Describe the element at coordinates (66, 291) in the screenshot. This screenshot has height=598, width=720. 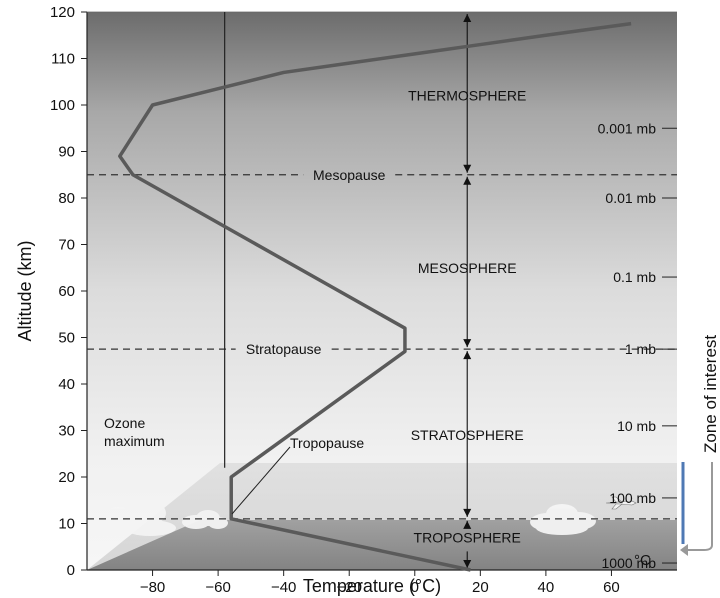
I see `y-tick-label: 60` at that location.